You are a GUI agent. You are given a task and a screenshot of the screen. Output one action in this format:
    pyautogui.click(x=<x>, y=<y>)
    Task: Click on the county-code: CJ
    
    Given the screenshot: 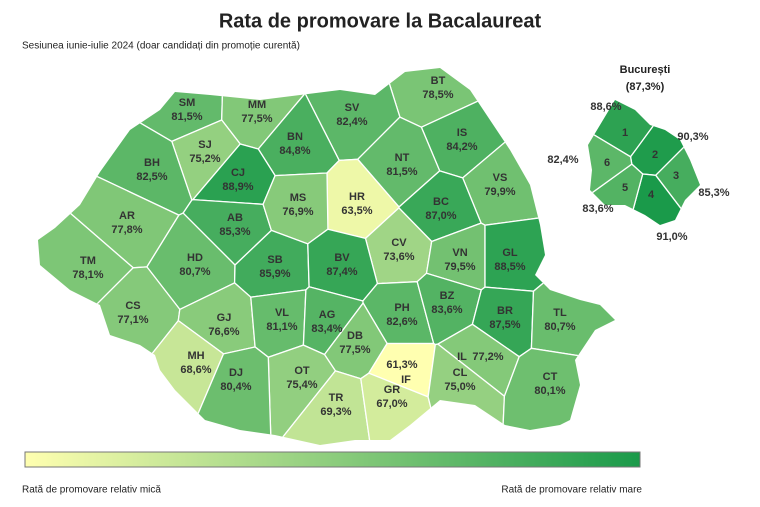 What is the action you would take?
    pyautogui.click(x=238, y=173)
    